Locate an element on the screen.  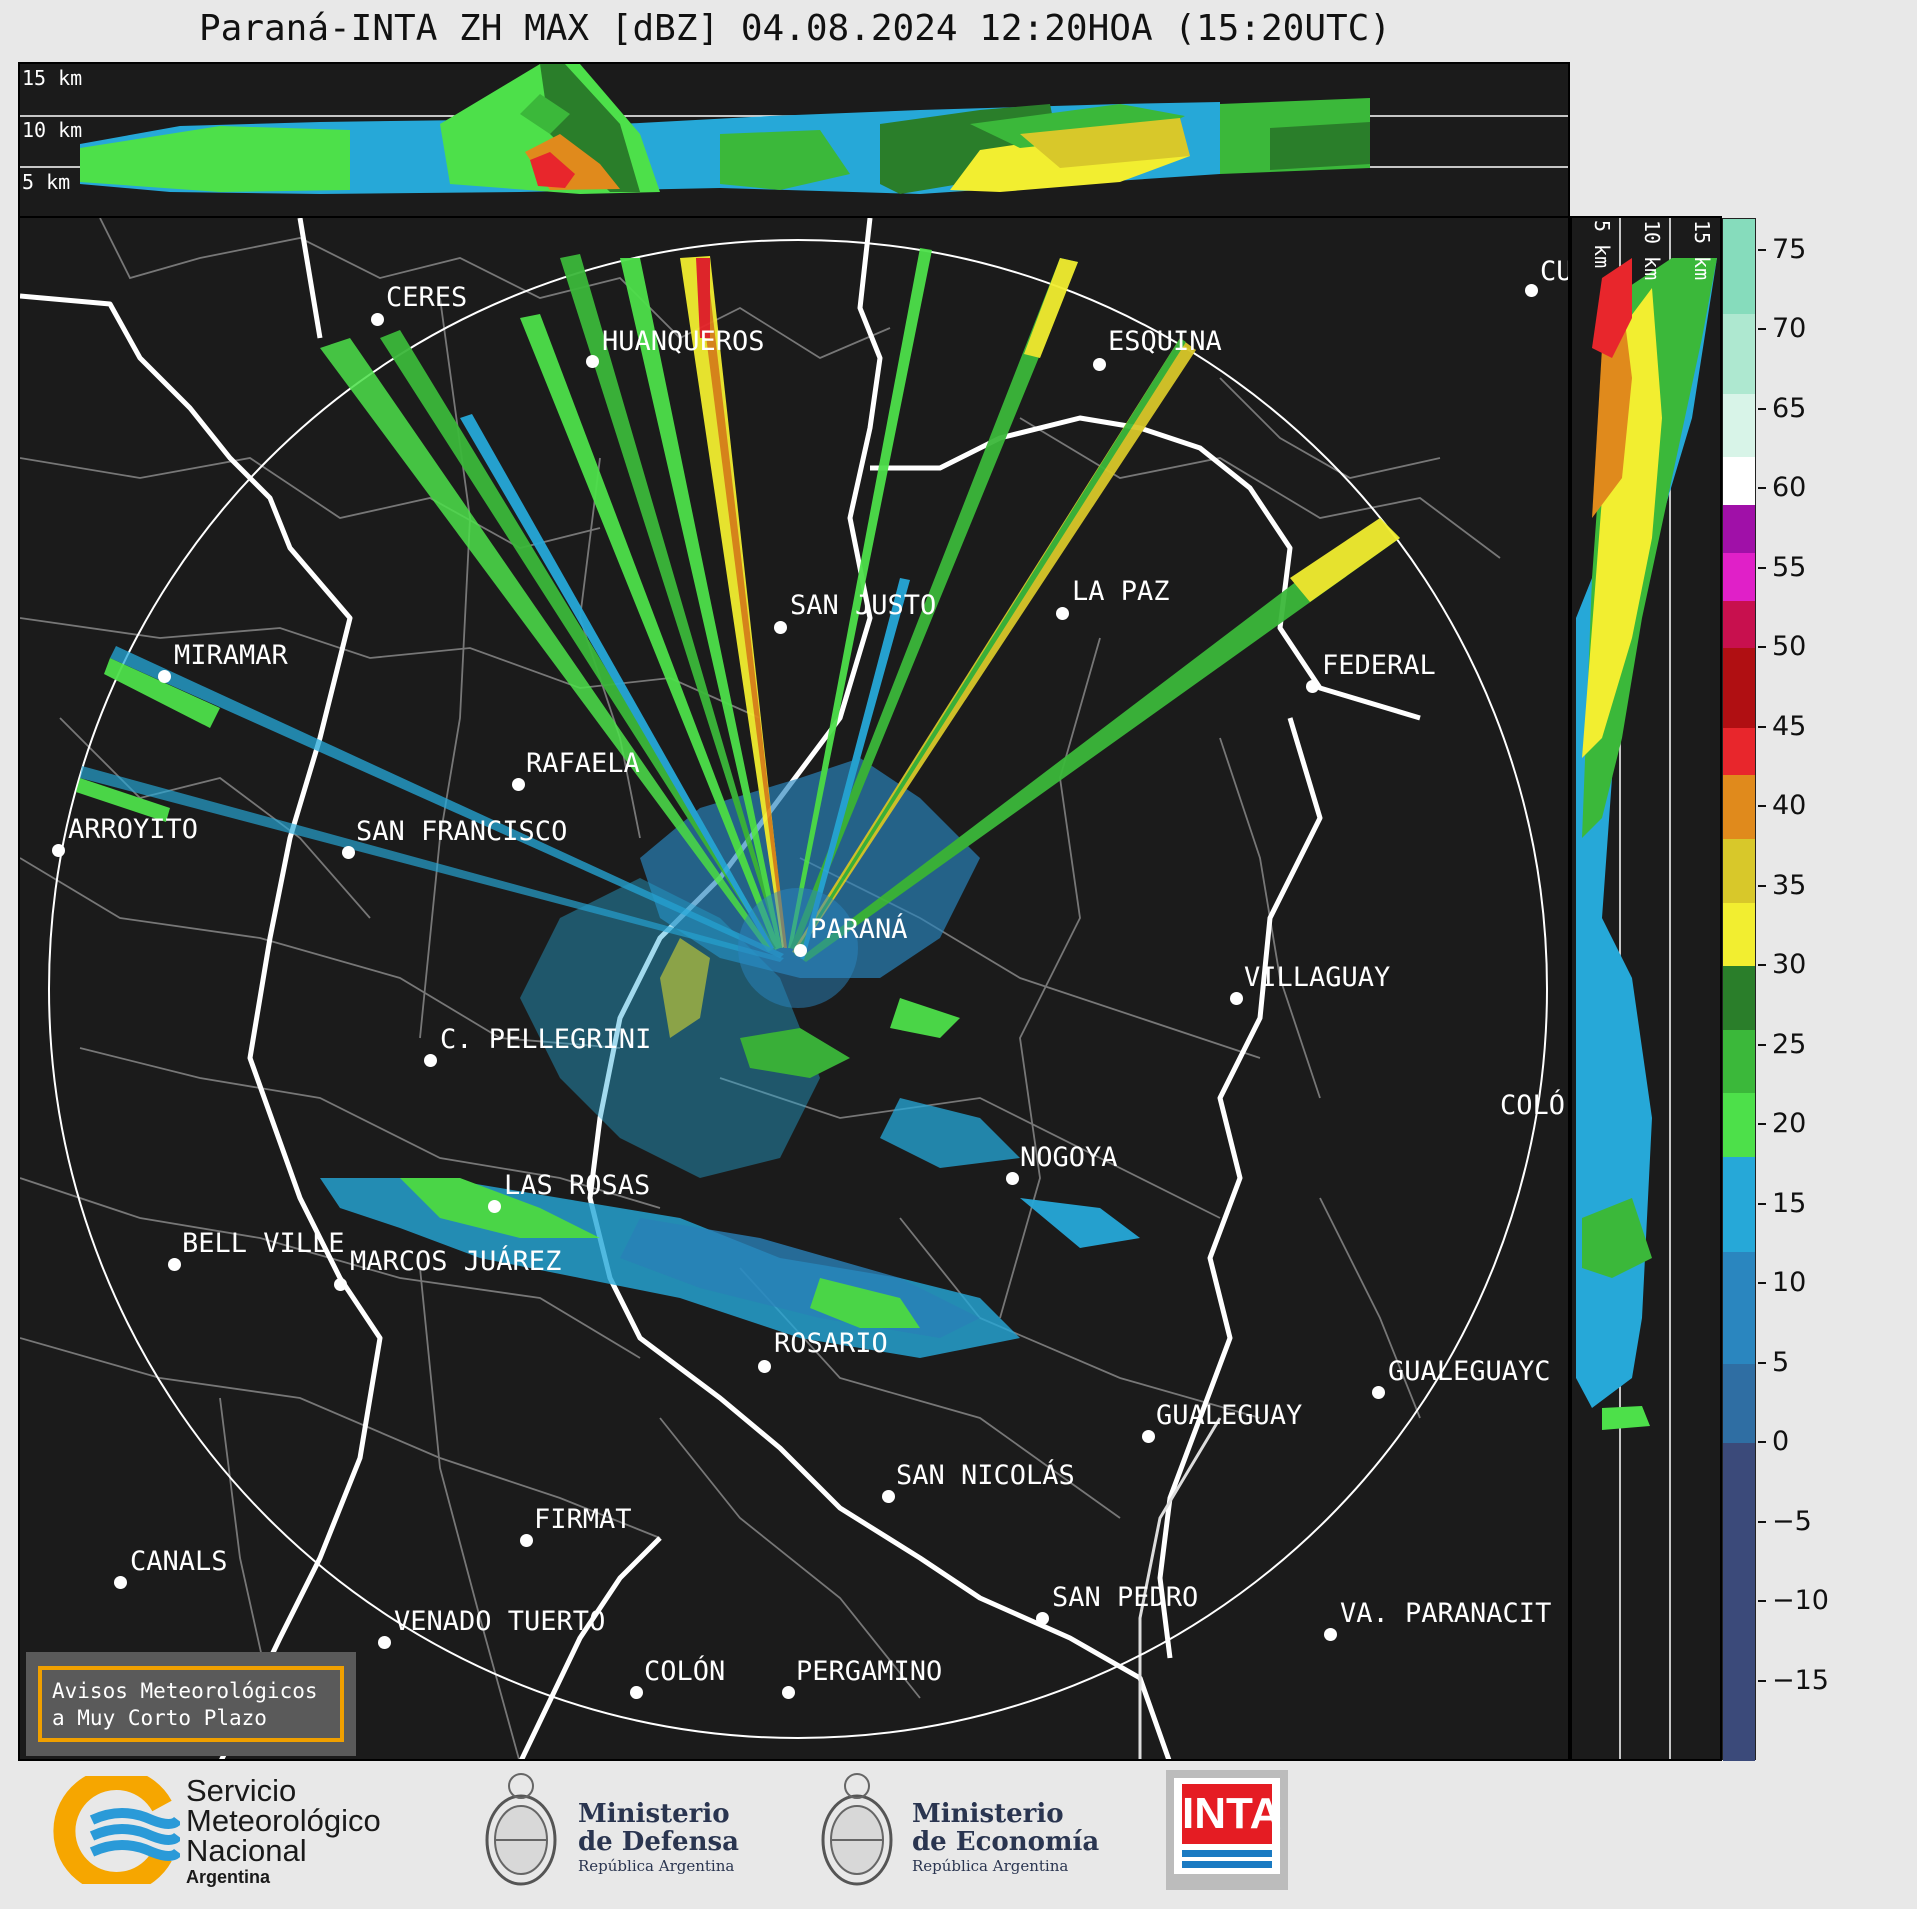
side-height-label-10: 10 km is located at coordinates (1652, 250).